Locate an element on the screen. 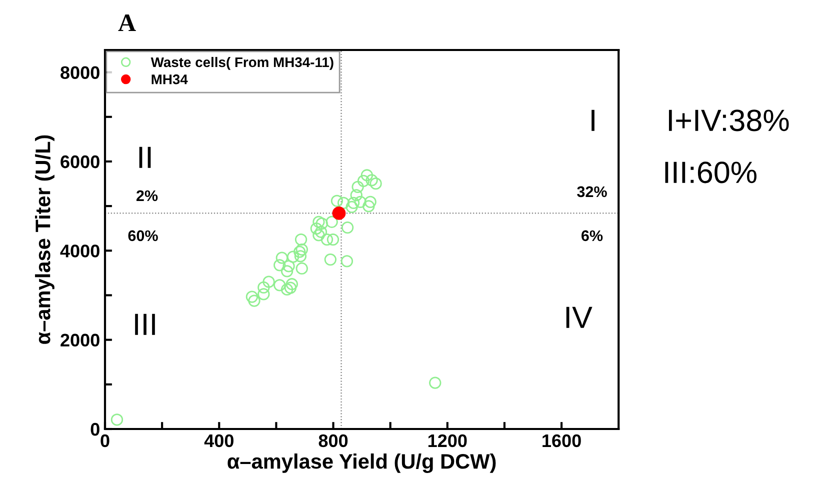  x-tick-label: 800 is located at coordinates (333, 441).